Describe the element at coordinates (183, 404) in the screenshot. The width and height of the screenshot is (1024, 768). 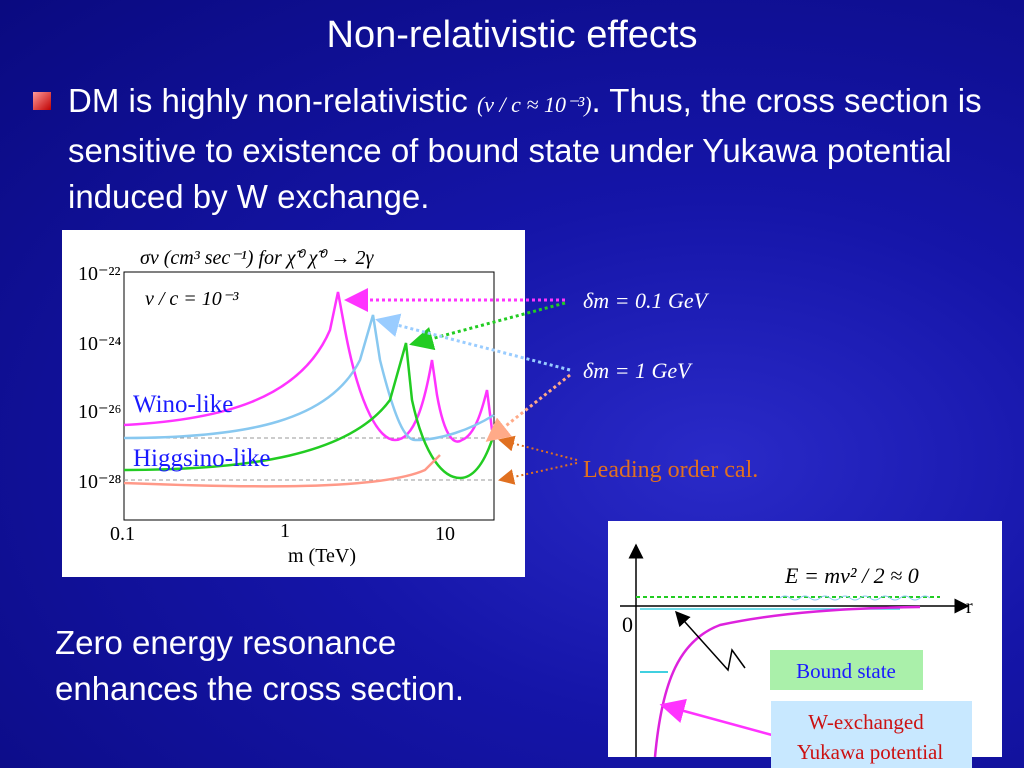
I see `wino-label: Wino-like` at that location.